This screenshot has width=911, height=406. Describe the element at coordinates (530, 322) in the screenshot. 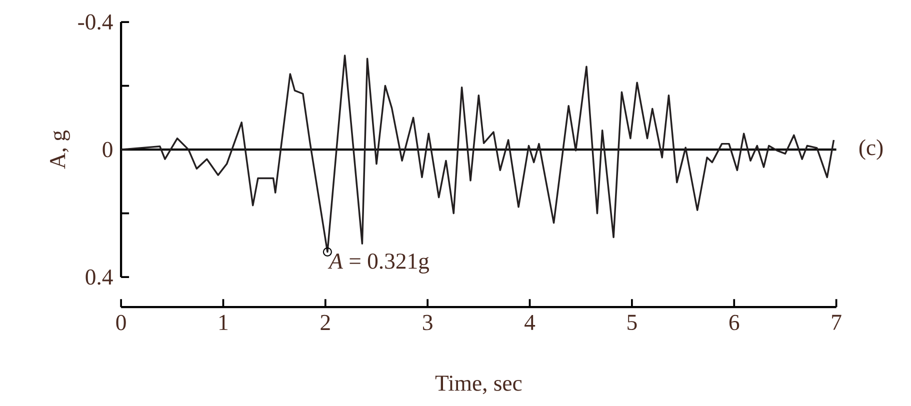

I see `x-tick-label: 4` at that location.